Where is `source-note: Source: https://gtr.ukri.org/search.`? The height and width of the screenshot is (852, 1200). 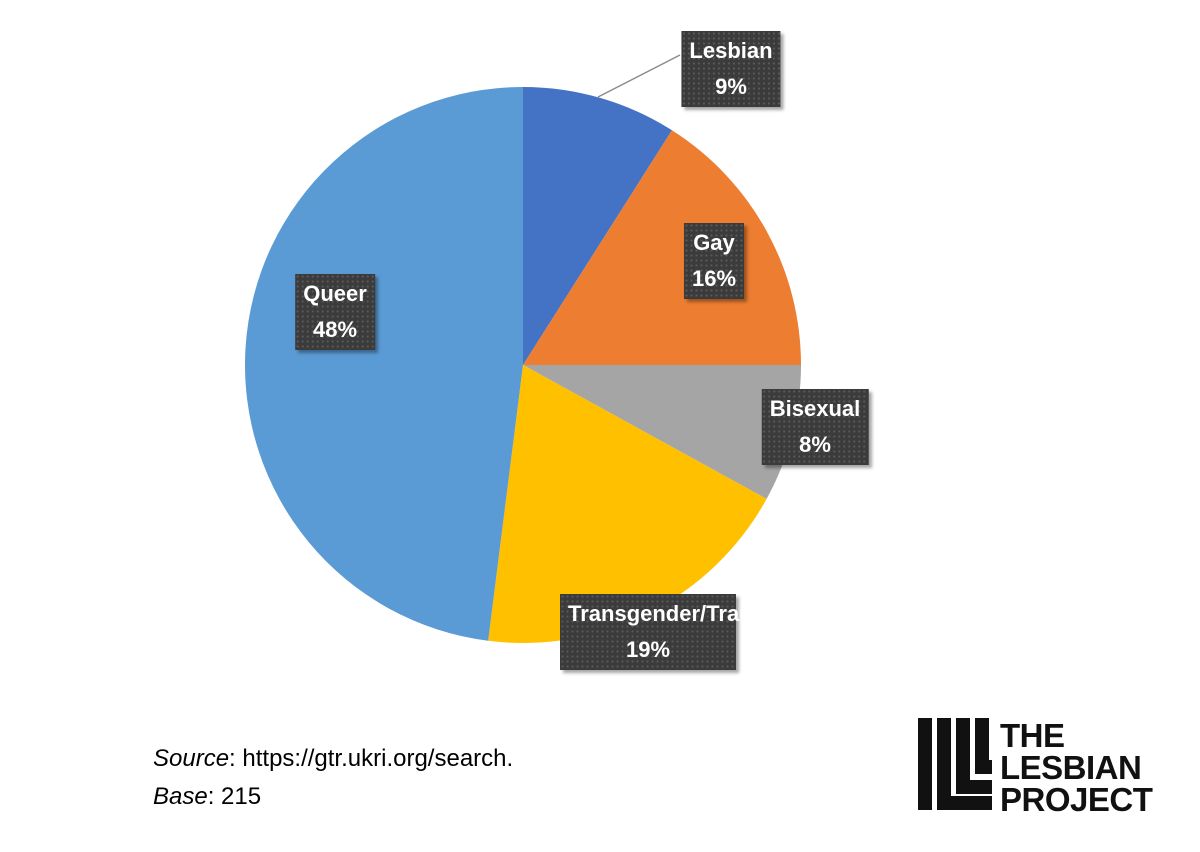
source-note: Source: https://gtr.ukri.org/search. is located at coordinates (333, 759).